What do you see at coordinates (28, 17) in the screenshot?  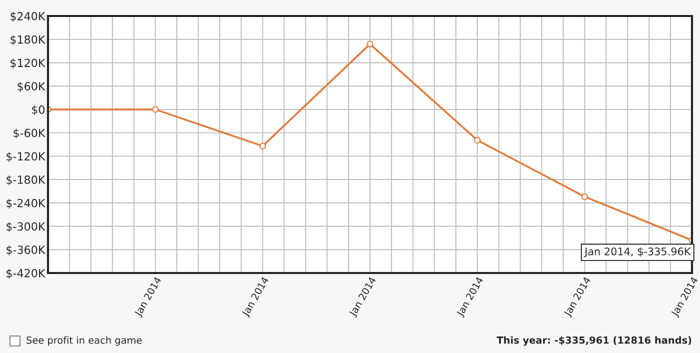 I see `y-tick-label: $240K` at bounding box center [28, 17].